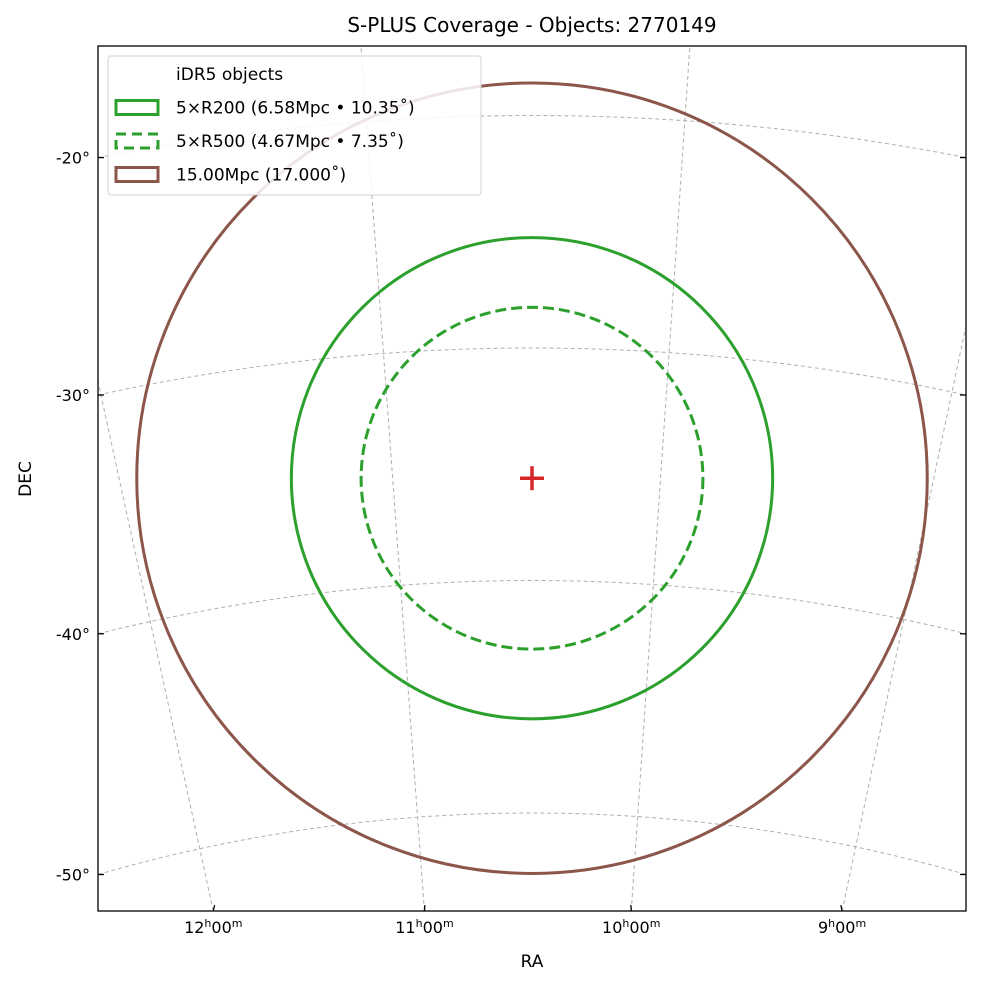 The height and width of the screenshot is (986, 981). I want to click on y-axis-label: DEC, so click(26, 479).